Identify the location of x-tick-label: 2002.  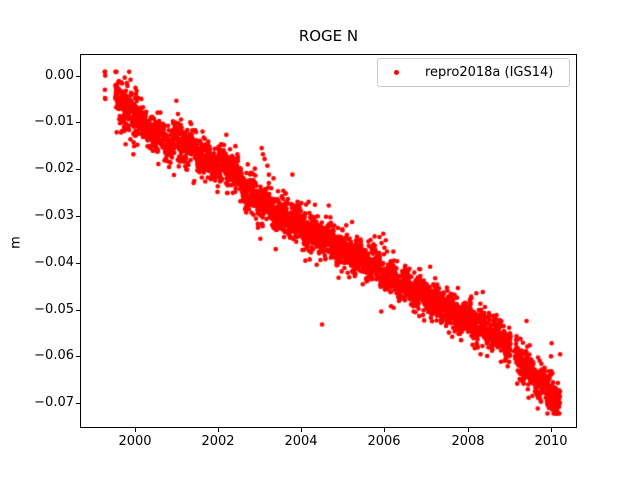
(218, 441).